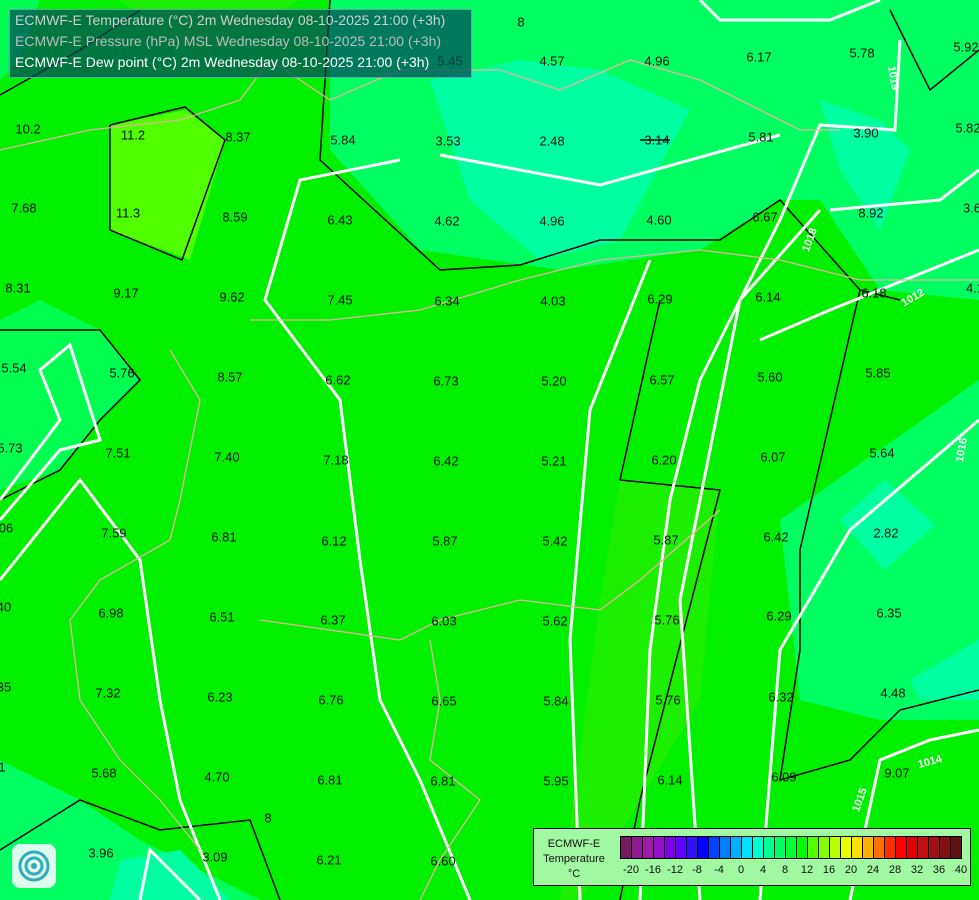 The image size is (979, 900). I want to click on temperature-value: 6.18, so click(874, 293).